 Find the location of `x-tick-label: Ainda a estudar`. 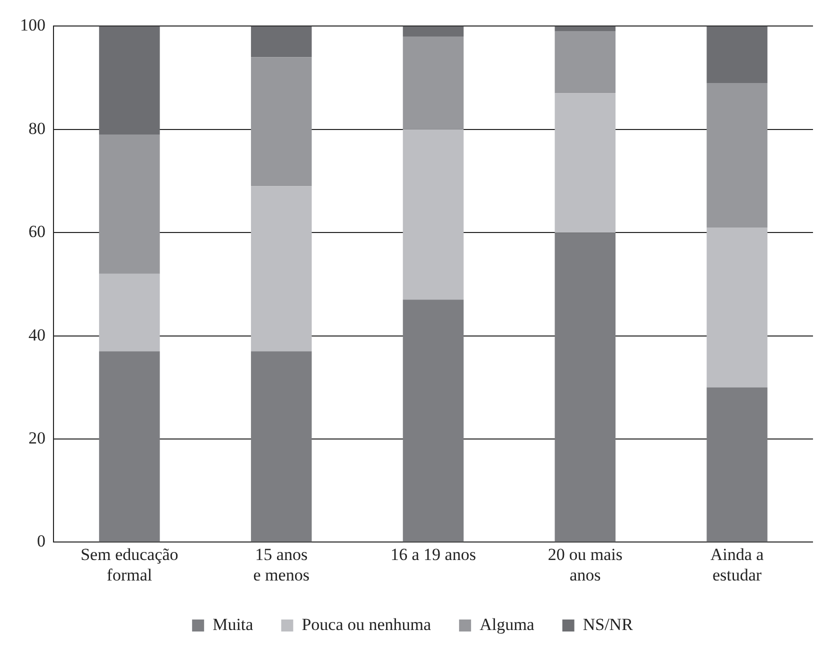

x-tick-label: Ainda a estudar is located at coordinates (737, 564).